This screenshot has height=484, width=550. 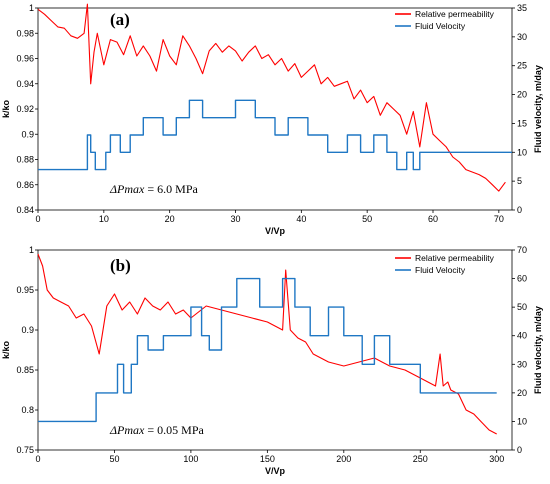 I want to click on x-tick-label: 150, so click(x=267, y=459).